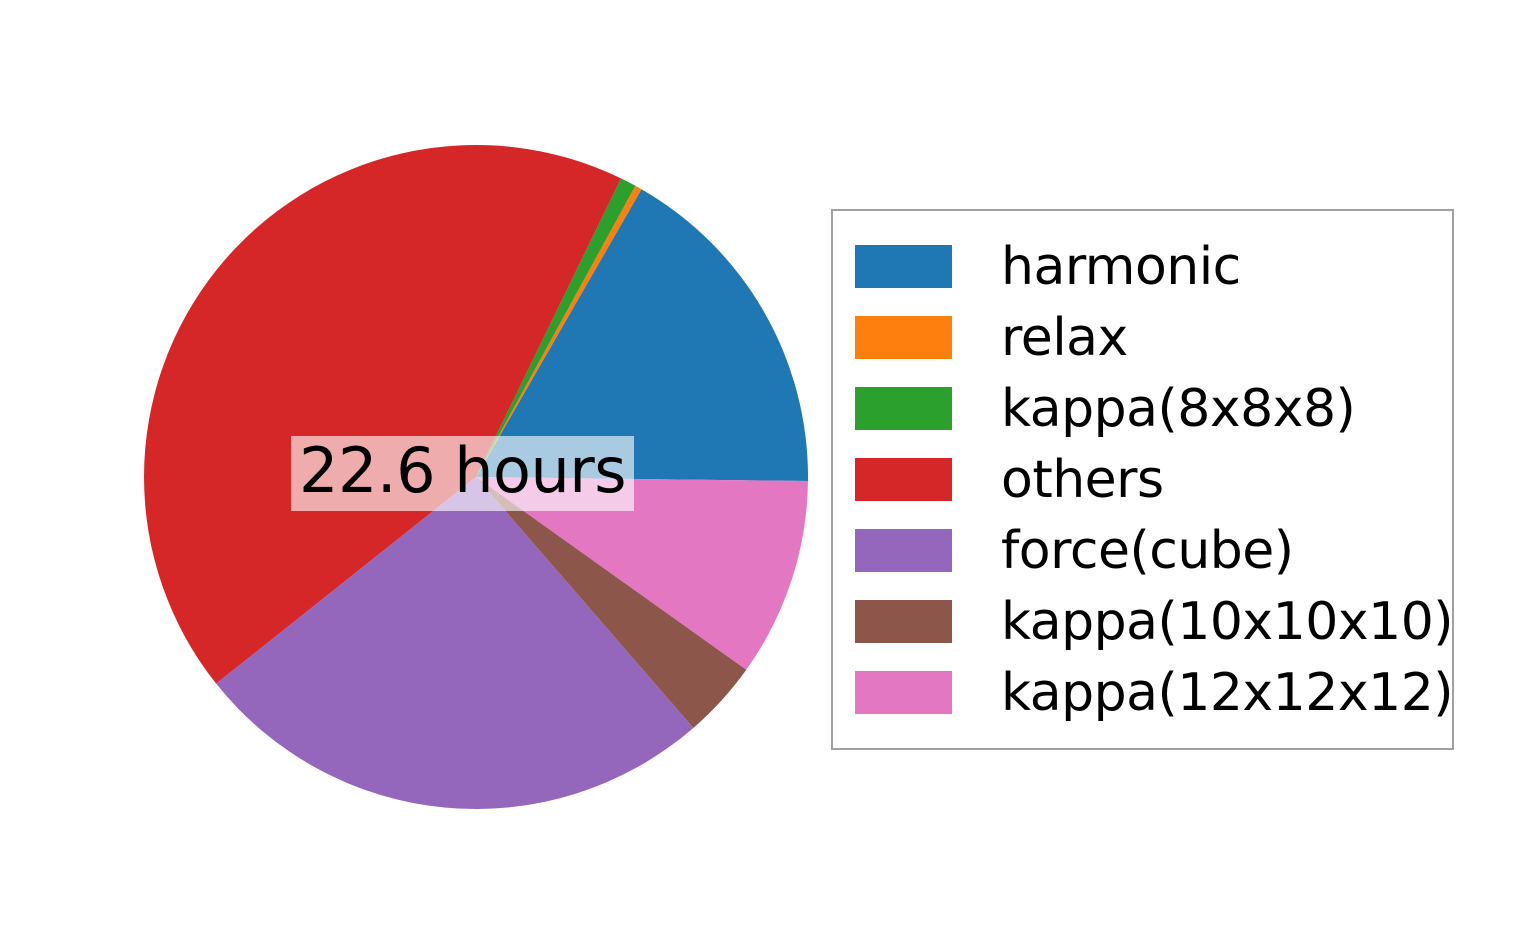 The image size is (1514, 951). Describe the element at coordinates (455, 643) in the screenshot. I see `pie-slice-forcecube` at that location.